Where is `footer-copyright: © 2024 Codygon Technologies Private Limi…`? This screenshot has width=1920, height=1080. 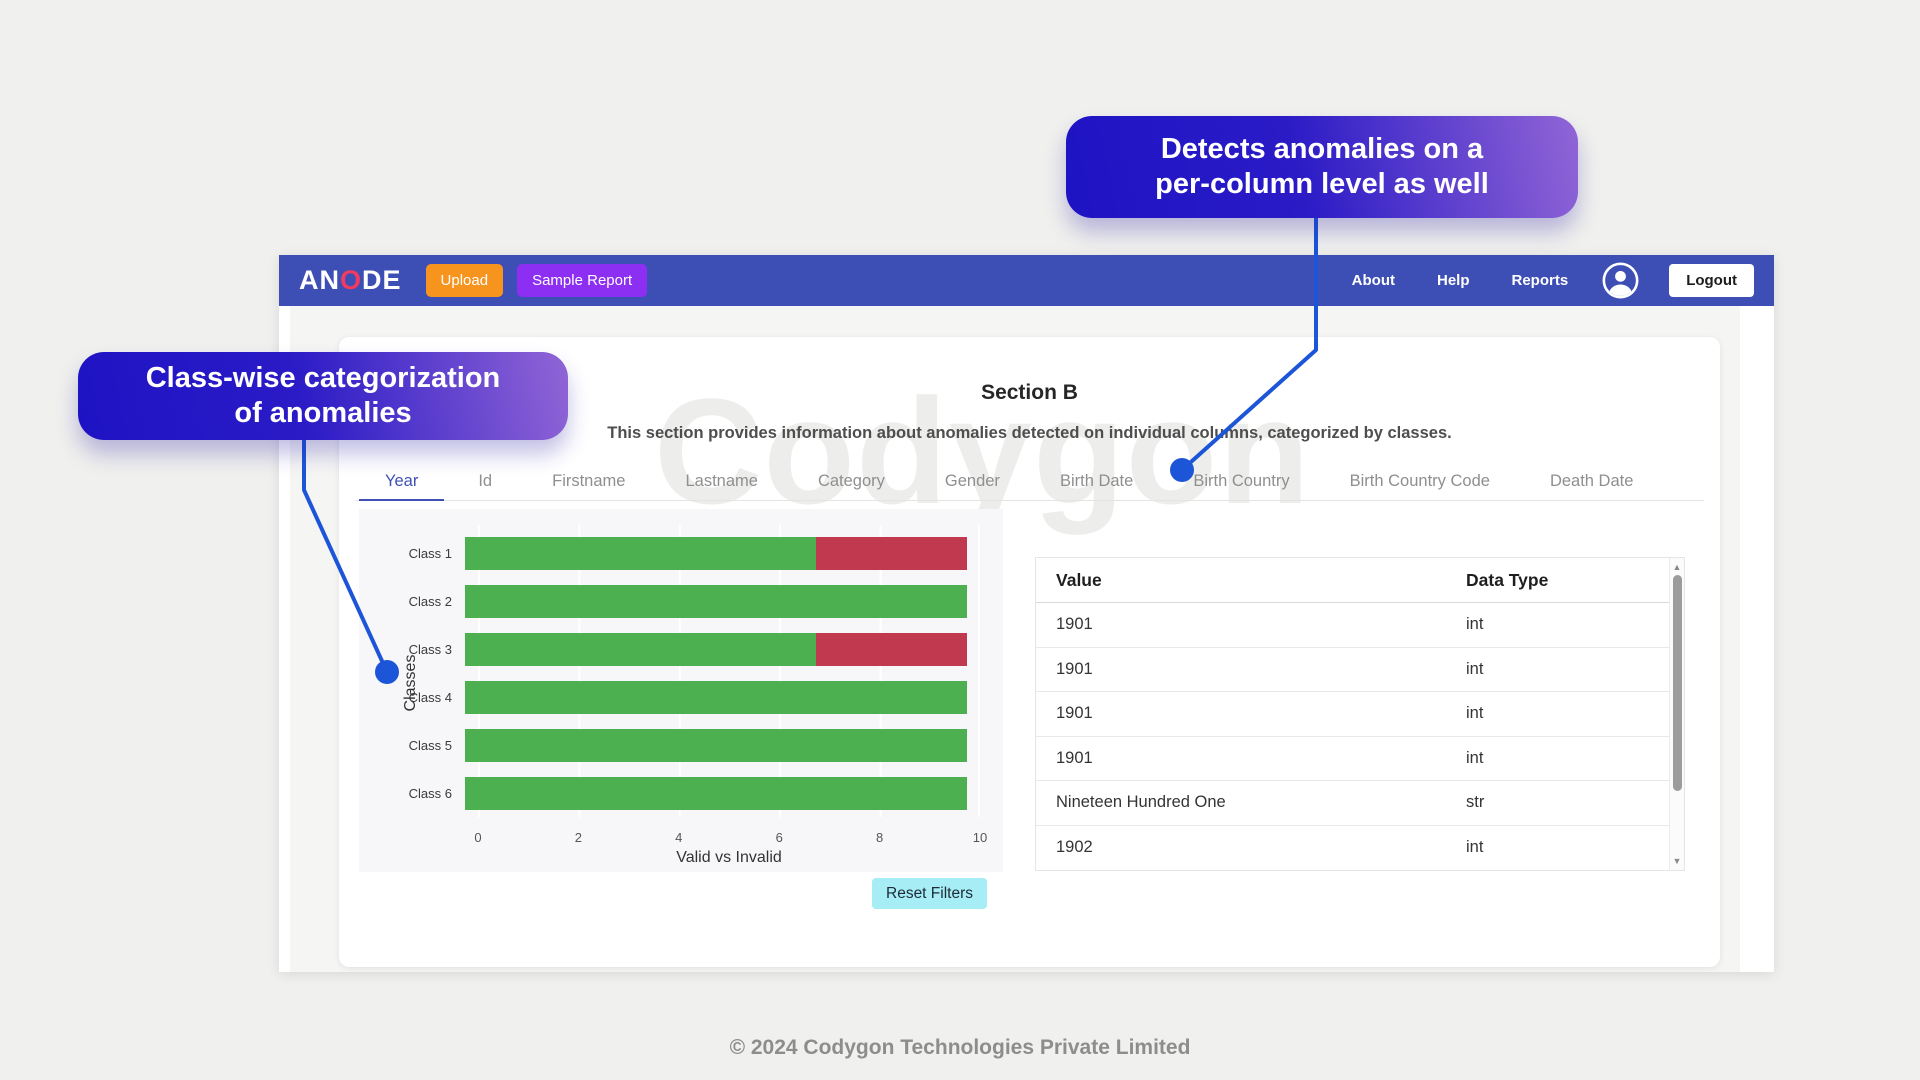 footer-copyright: © 2024 Codygon Technologies Private Limi… is located at coordinates (960, 1047).